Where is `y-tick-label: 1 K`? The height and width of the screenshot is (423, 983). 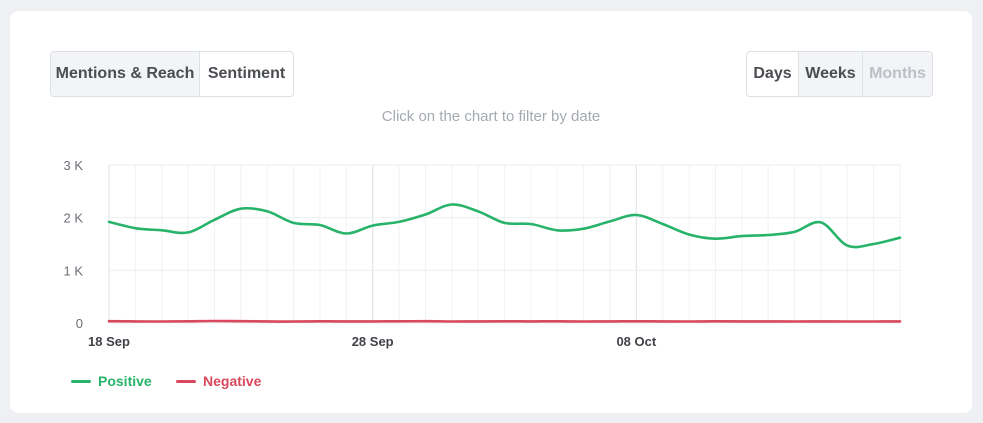
y-tick-label: 1 K is located at coordinates (73, 270).